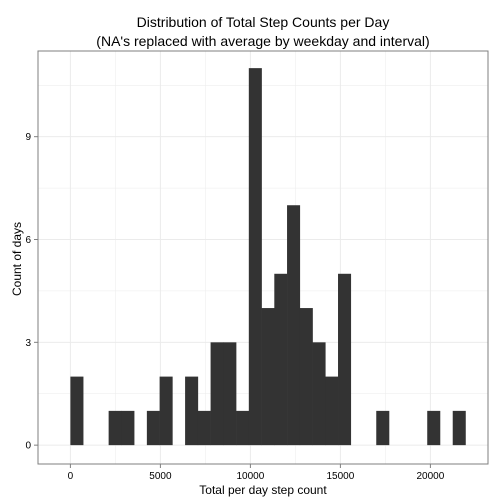 This screenshot has width=504, height=504. I want to click on y-tick-label: 9, so click(28, 137).